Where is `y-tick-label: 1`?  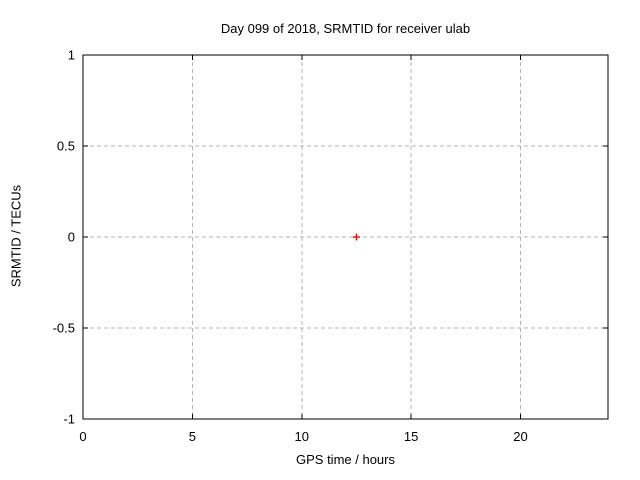
y-tick-label: 1 is located at coordinates (71, 55).